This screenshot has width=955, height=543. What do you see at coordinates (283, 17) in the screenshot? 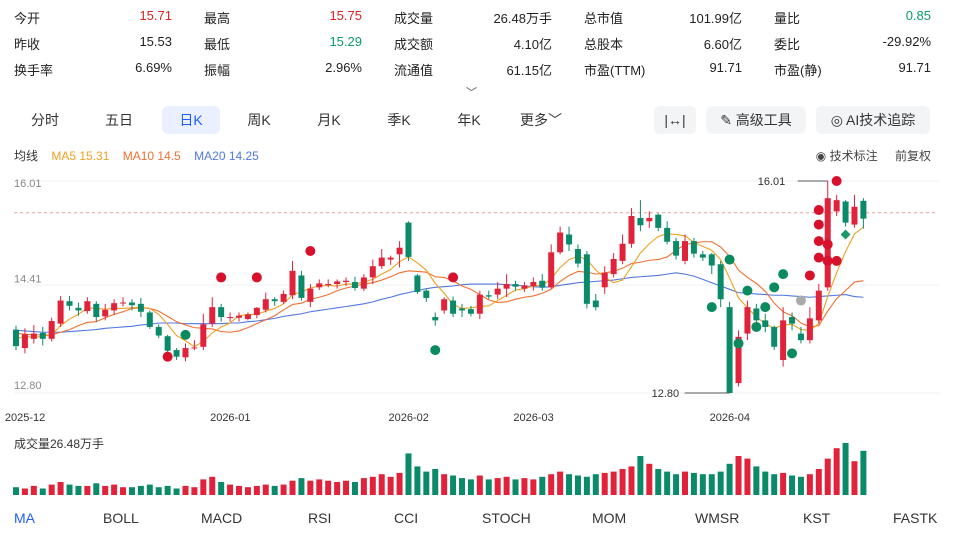
I see `stat-item: 最高 15.75` at bounding box center [283, 17].